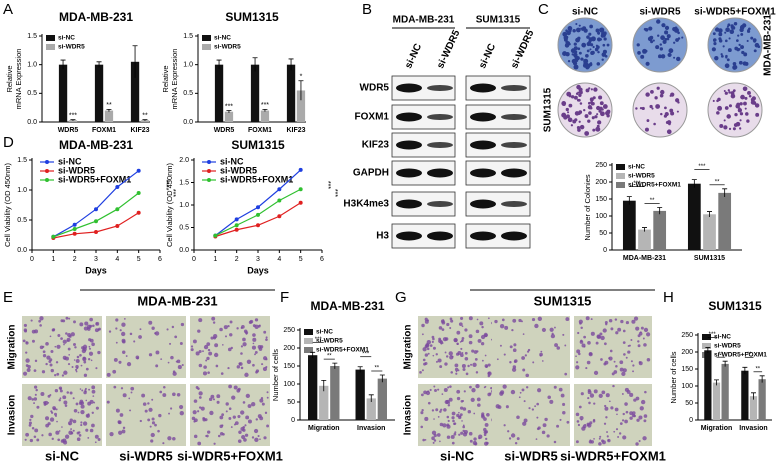 Image resolution: width=777 pixels, height=465 pixels. I want to click on column-label: si-WDR5, so click(530, 455).